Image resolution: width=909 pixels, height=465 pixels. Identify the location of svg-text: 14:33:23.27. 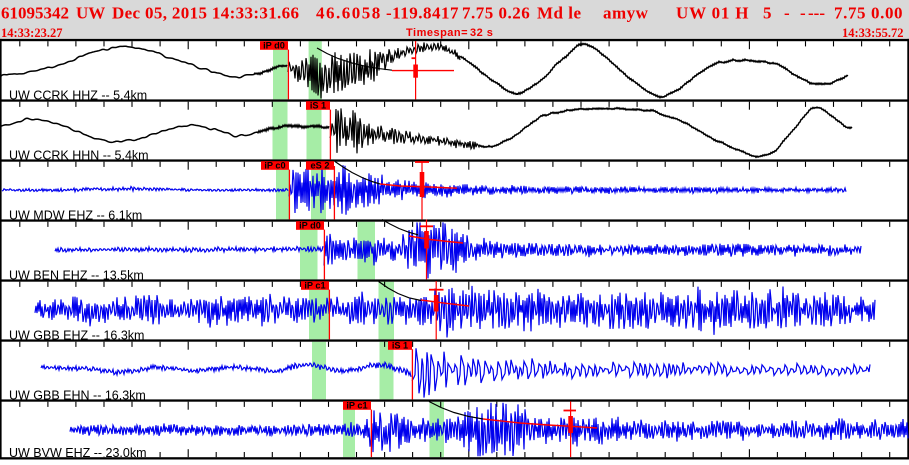
(31, 33).